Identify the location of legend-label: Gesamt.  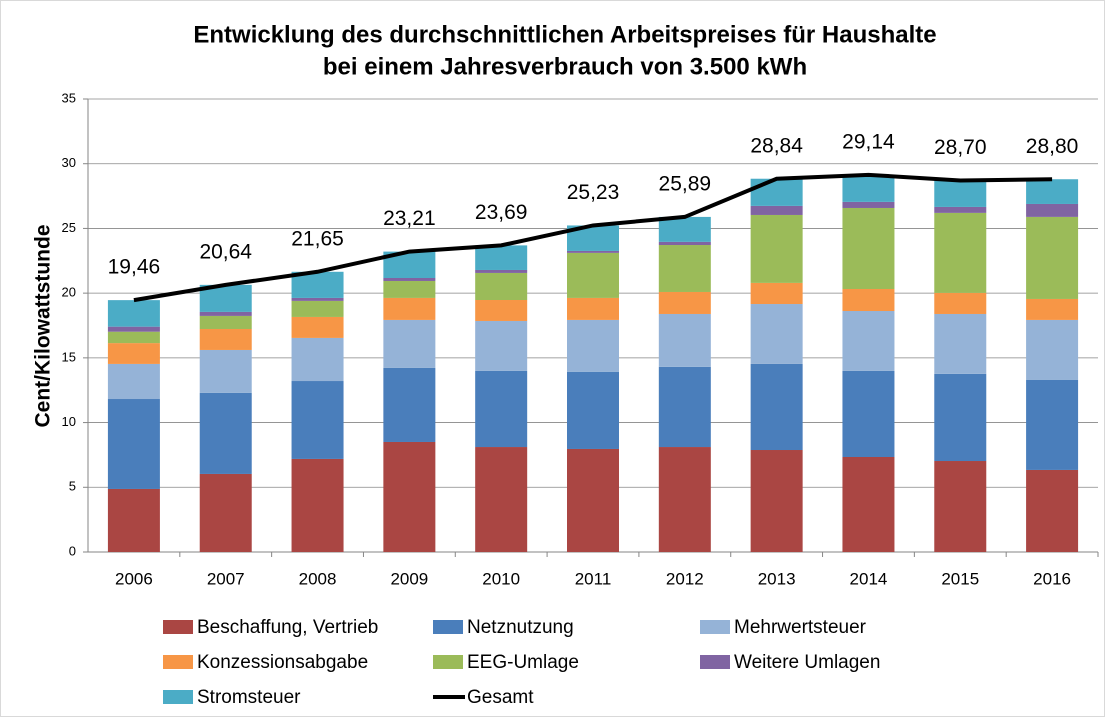
(500, 697).